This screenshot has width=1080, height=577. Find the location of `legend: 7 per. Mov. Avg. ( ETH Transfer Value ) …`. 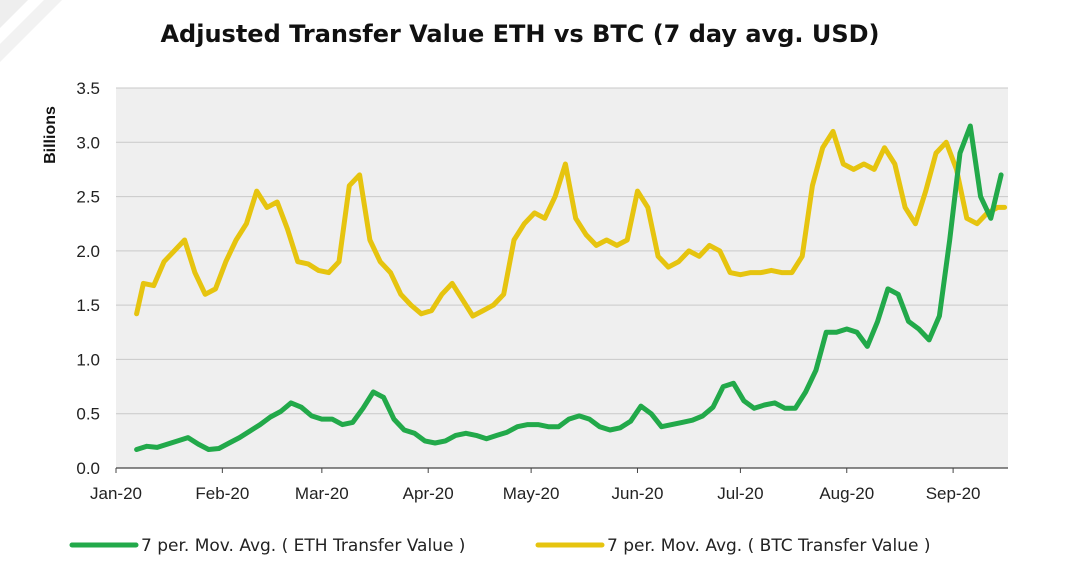

legend: 7 per. Mov. Avg. ( ETH Transfer Value ) … is located at coordinates (499, 546).